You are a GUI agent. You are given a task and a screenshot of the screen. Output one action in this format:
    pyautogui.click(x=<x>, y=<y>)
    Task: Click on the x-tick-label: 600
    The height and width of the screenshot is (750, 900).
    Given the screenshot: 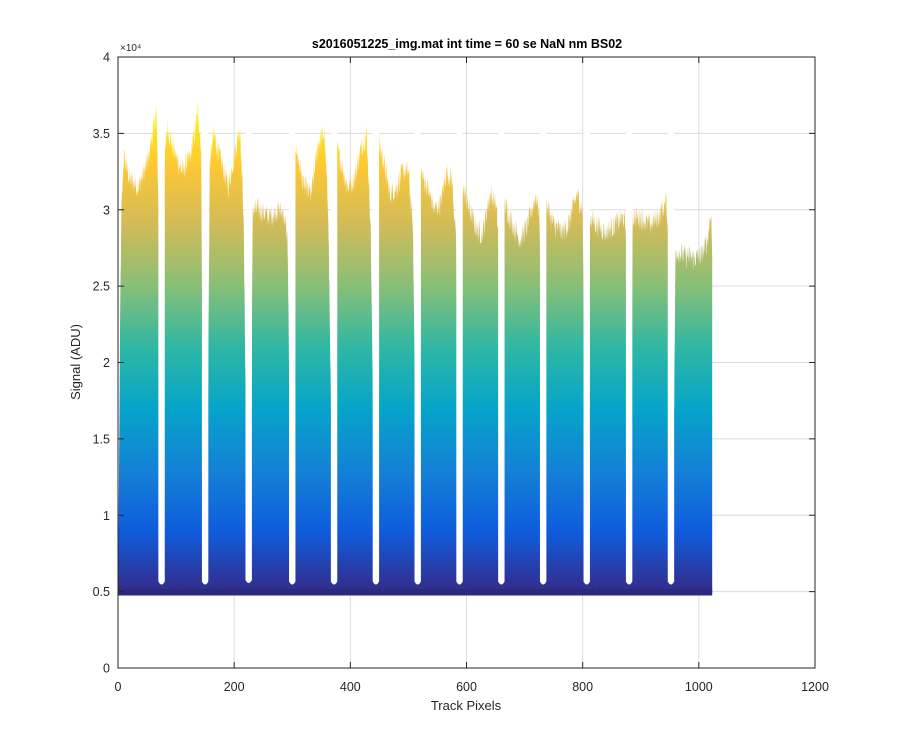 What is the action you would take?
    pyautogui.click(x=466, y=687)
    